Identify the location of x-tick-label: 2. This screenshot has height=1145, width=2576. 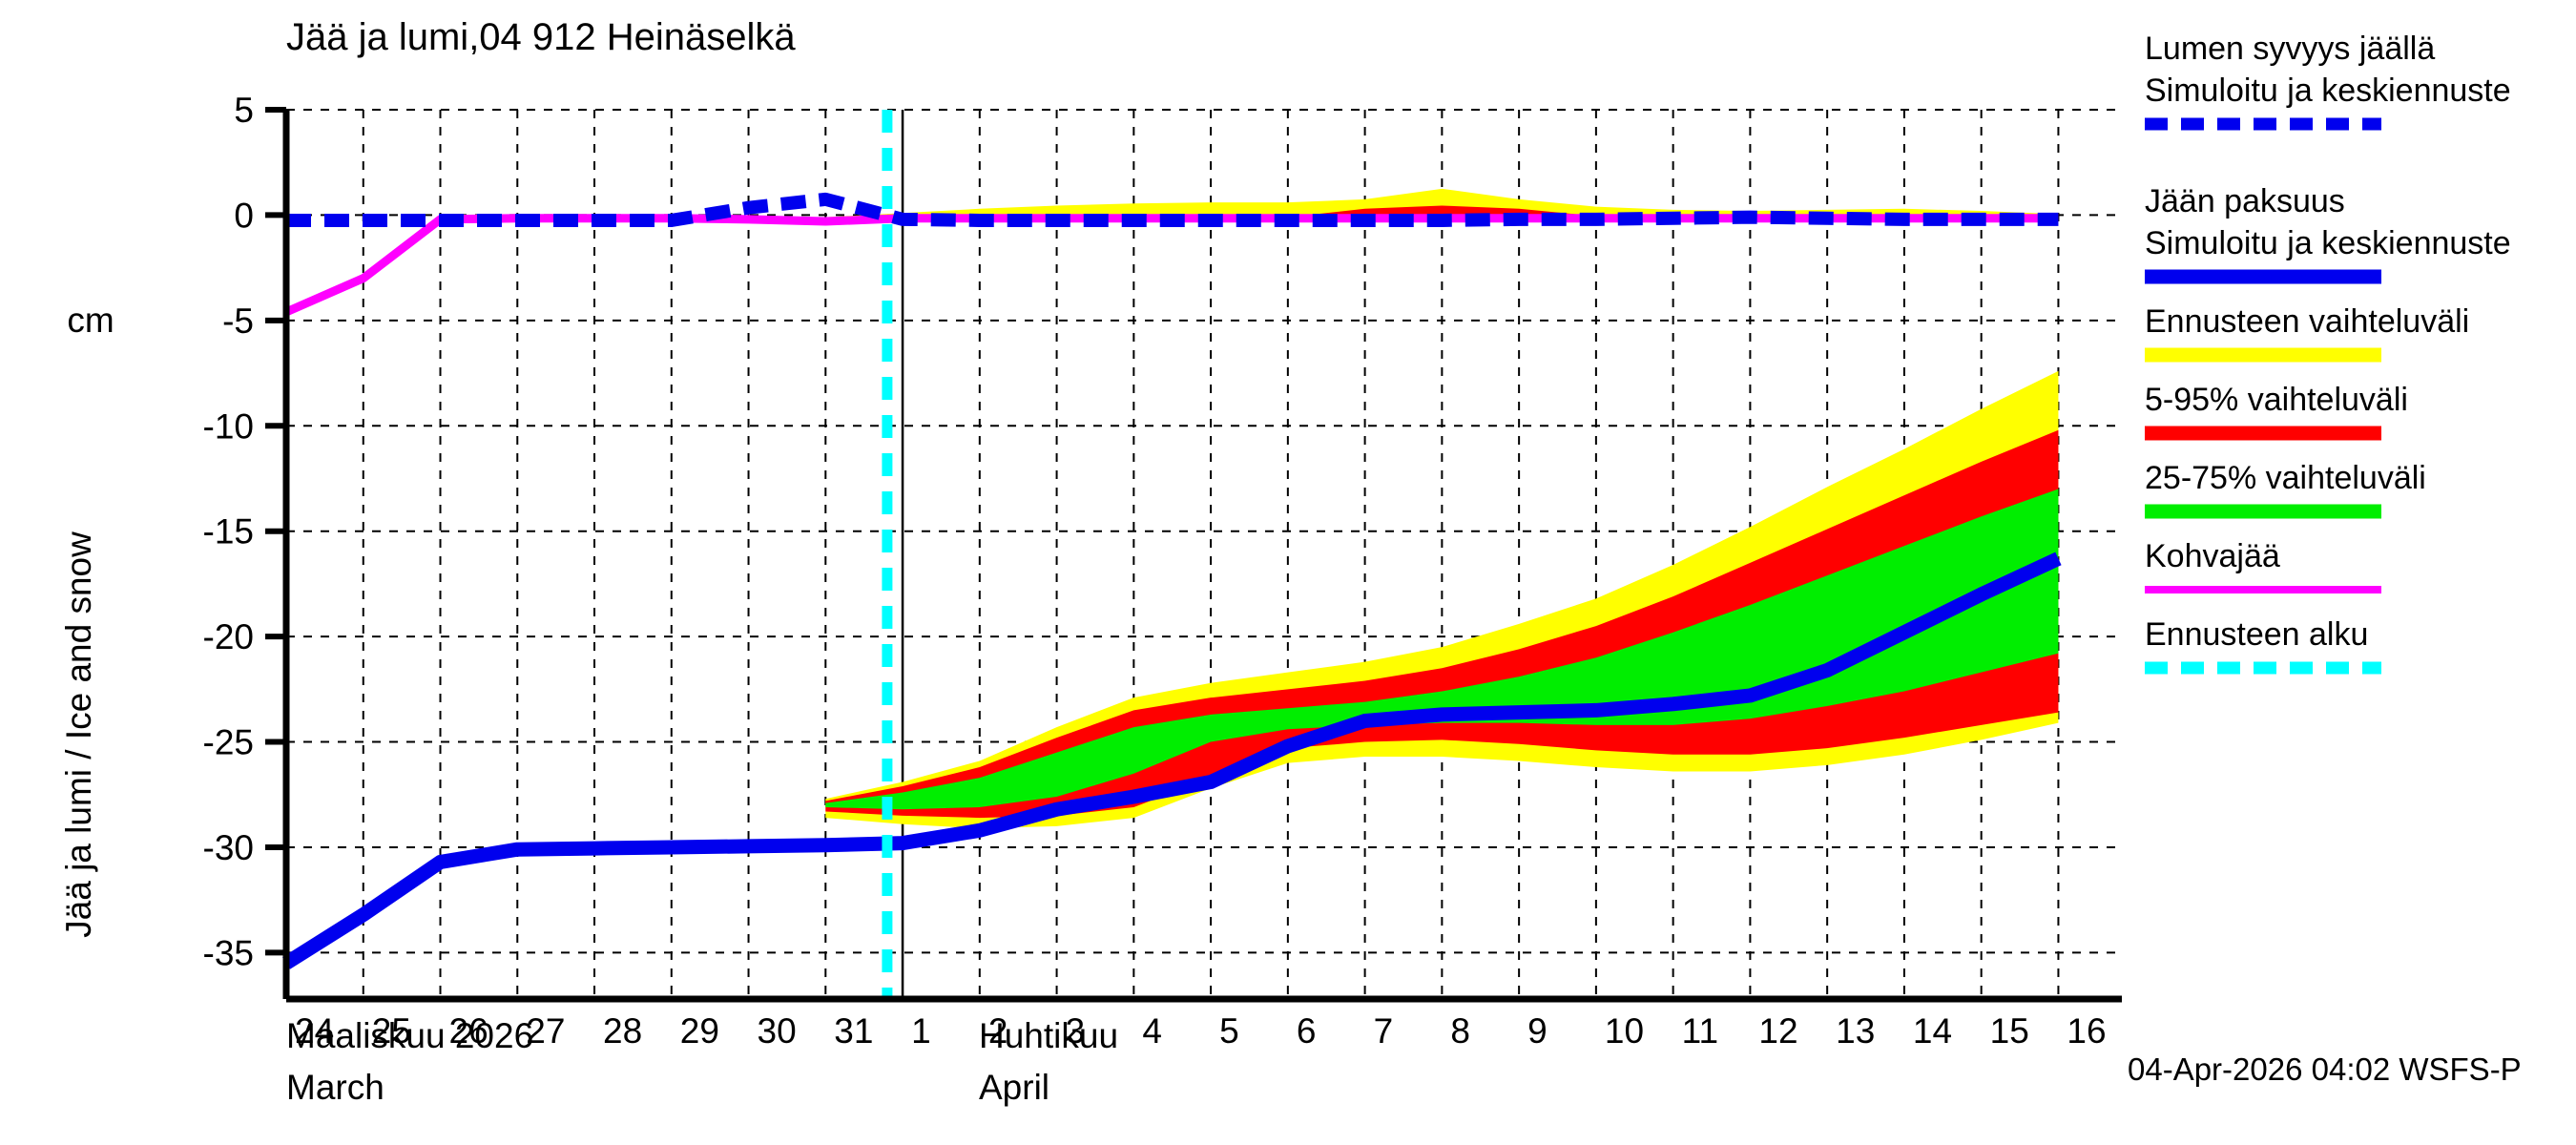
(998, 1031).